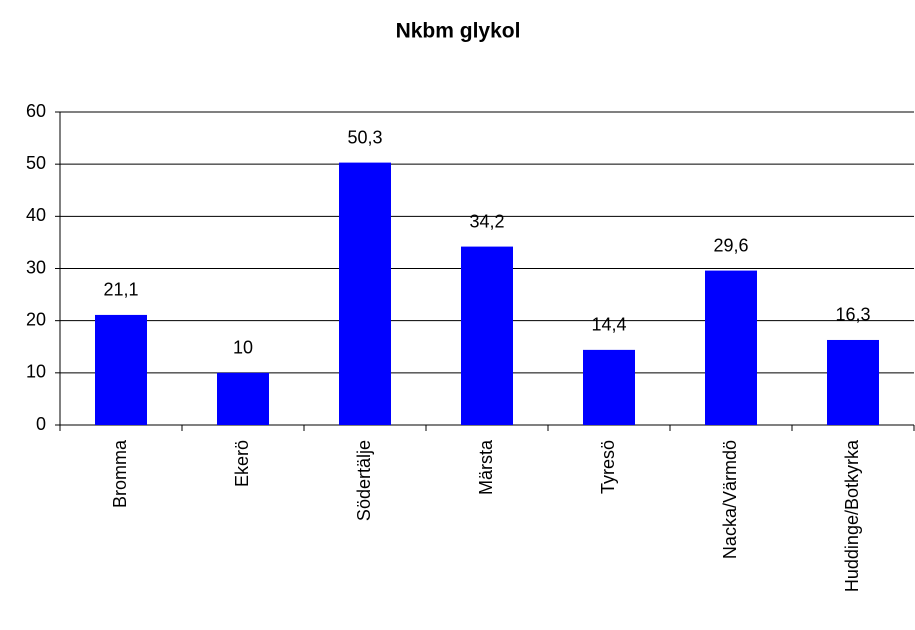 The height and width of the screenshot is (630, 915). Describe the element at coordinates (36, 163) in the screenshot. I see `y-tick-label: 50` at that location.